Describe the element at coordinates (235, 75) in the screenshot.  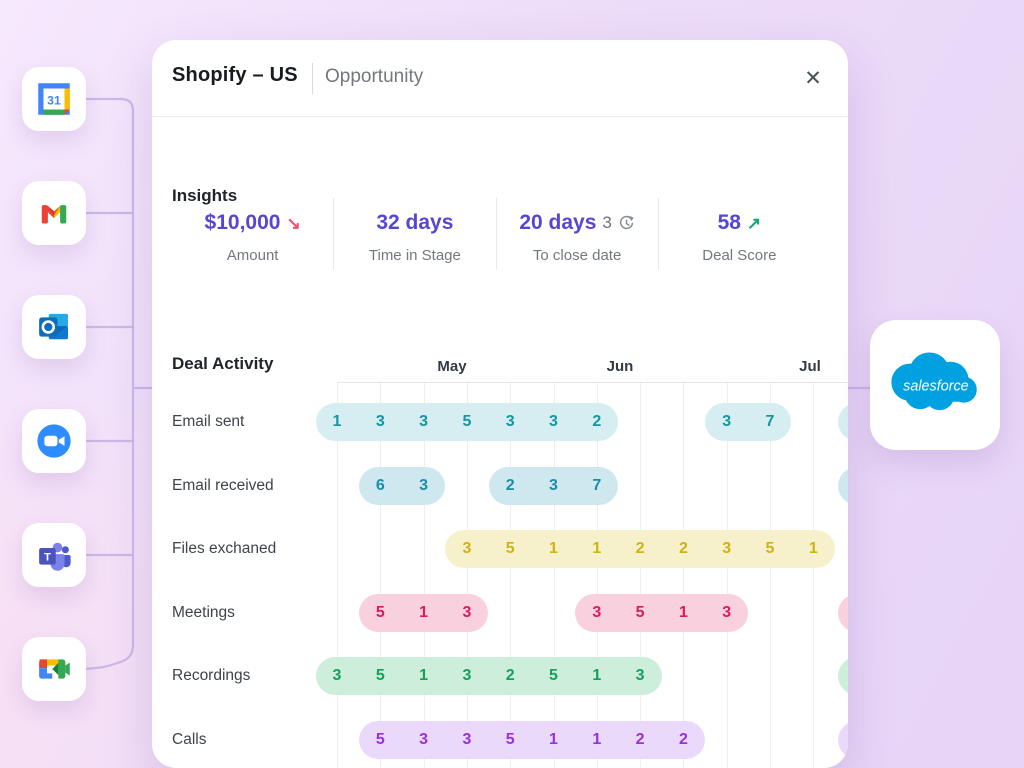
I see `deal-title: Shopify – US` at that location.